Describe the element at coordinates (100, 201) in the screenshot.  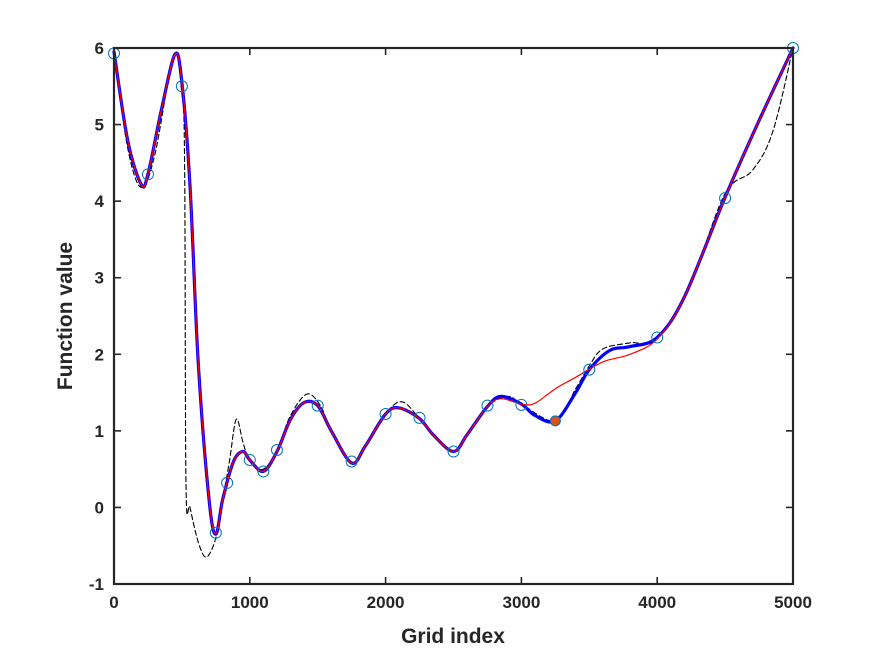
I see `y-tick-label: 4` at that location.